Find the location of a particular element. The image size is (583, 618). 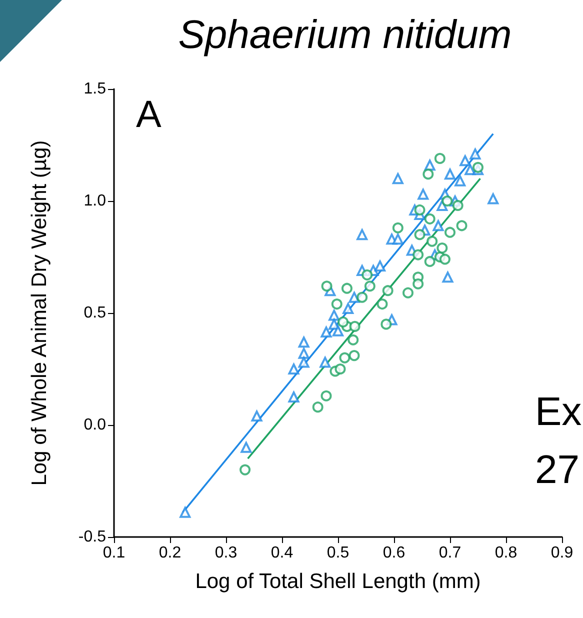

x-tick-label: 0.4 is located at coordinates (282, 553).